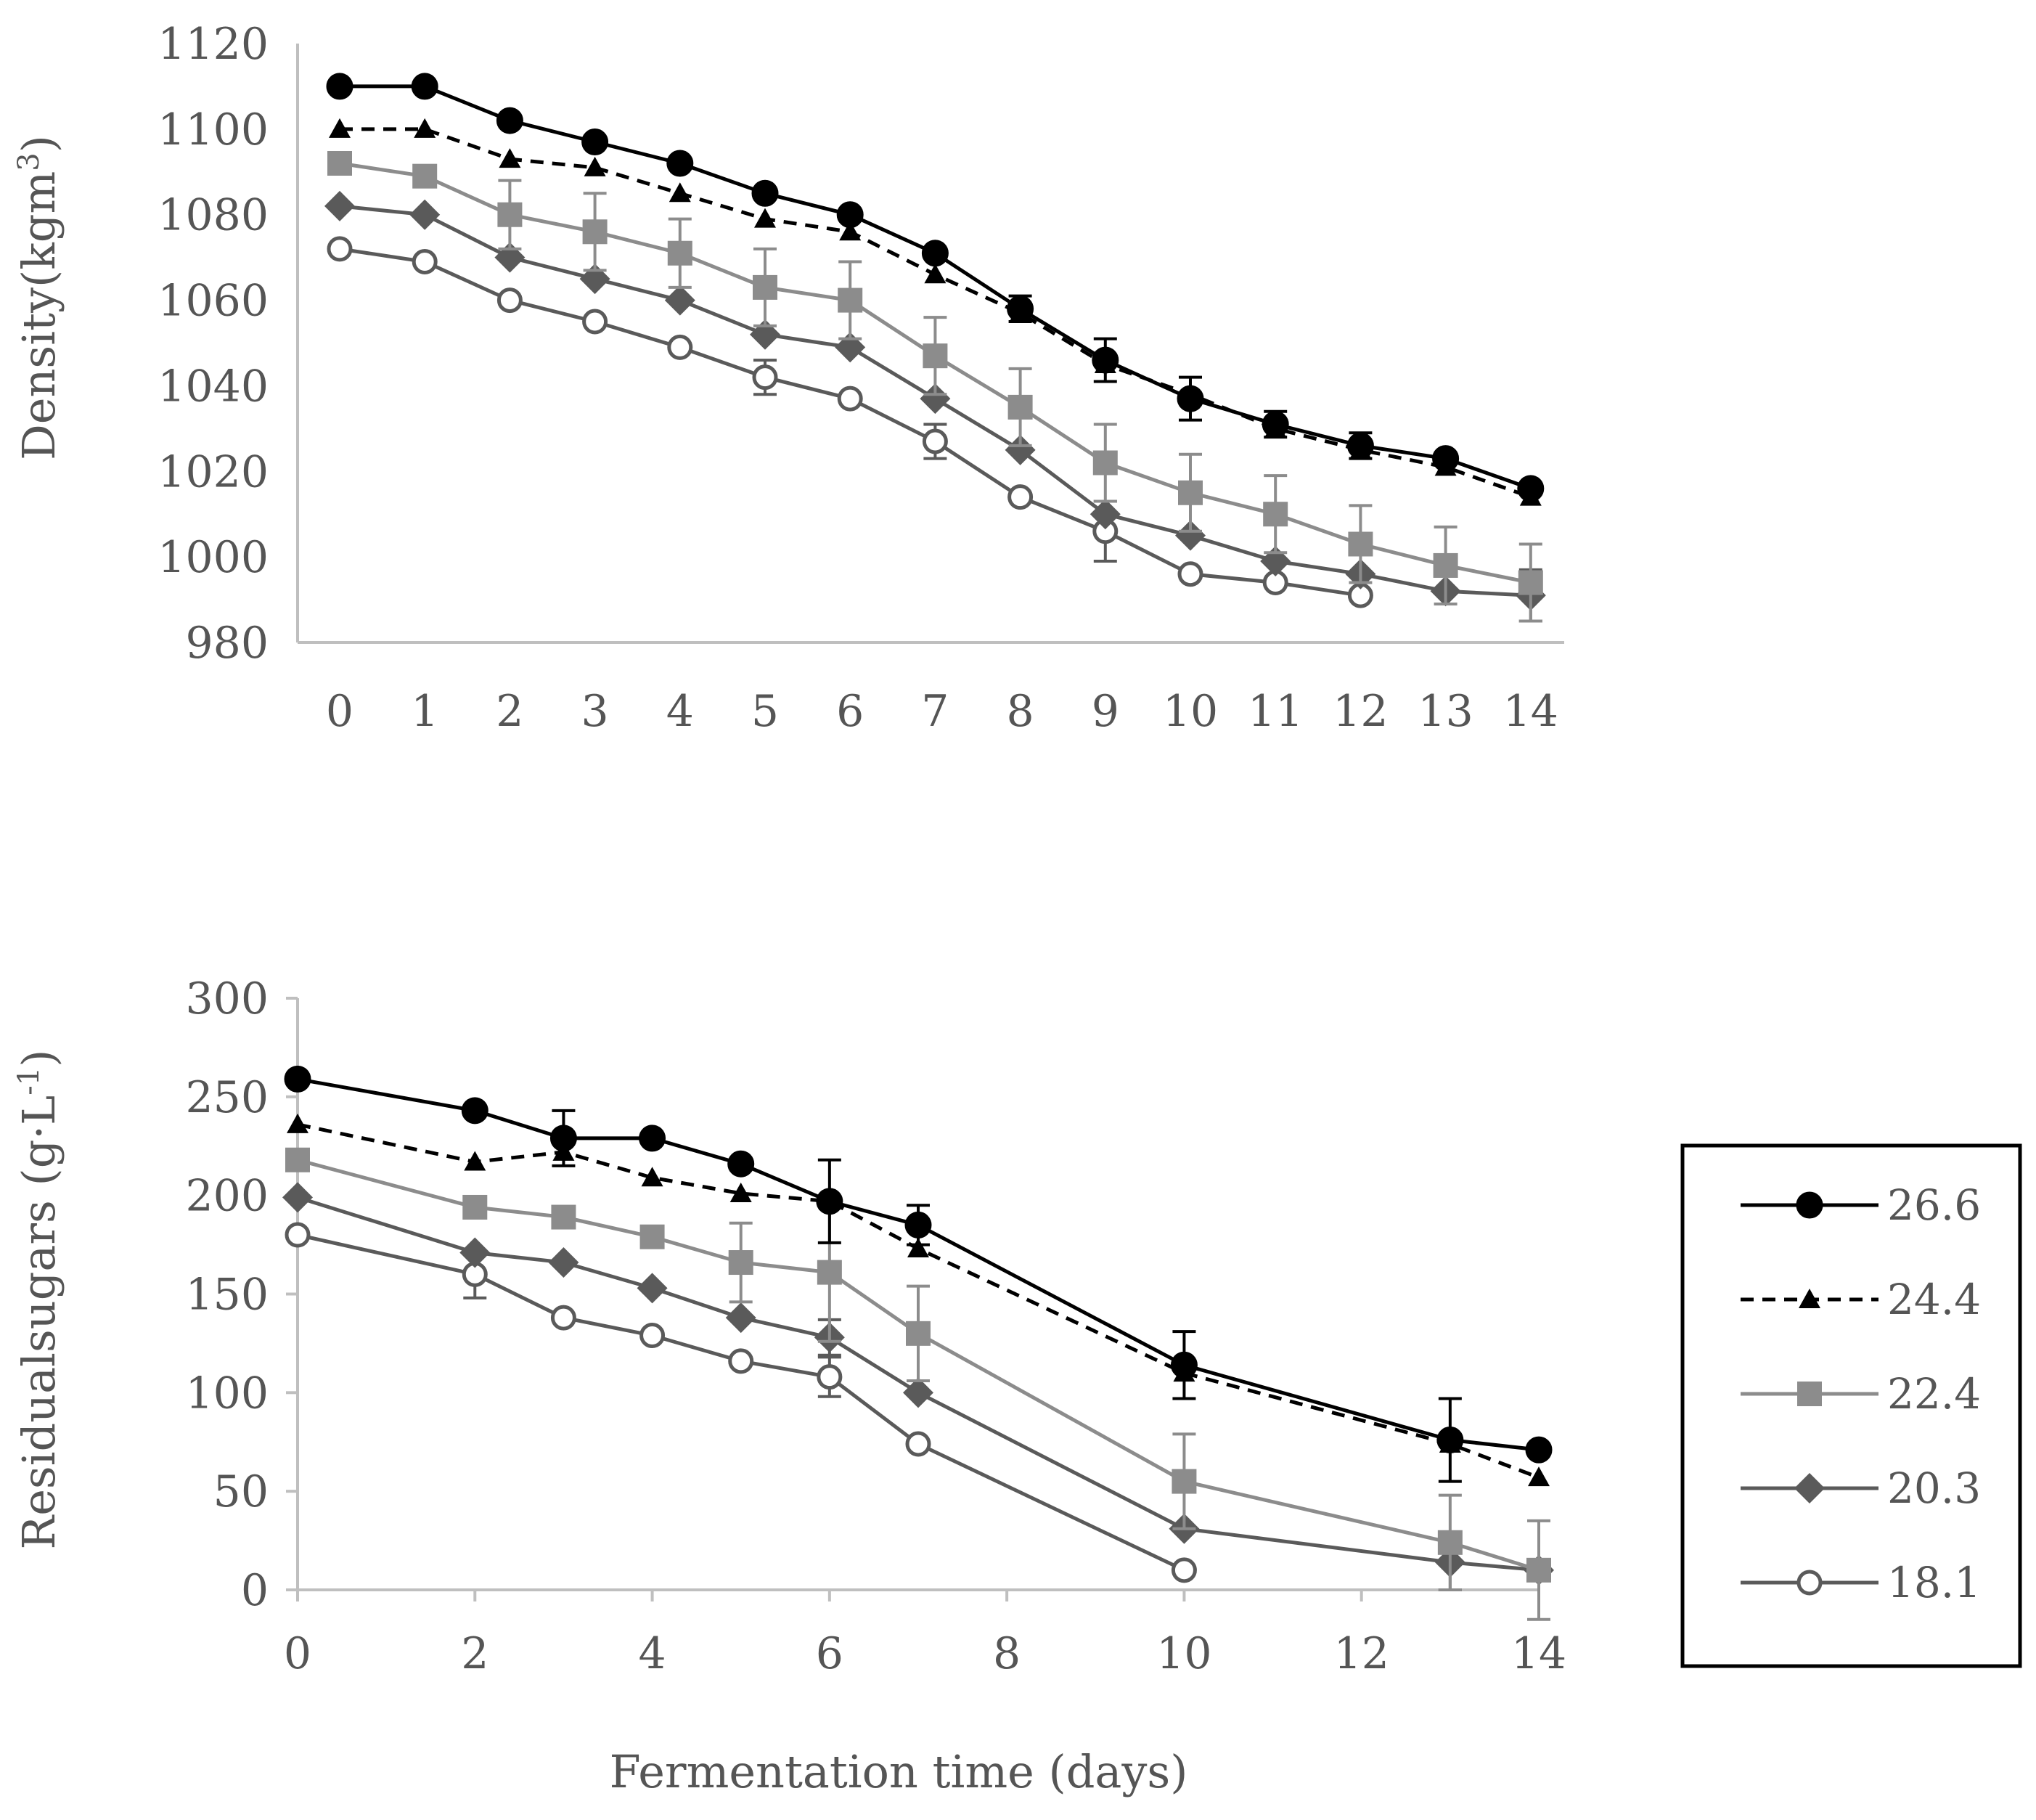 Image resolution: width=2036 pixels, height=1820 pixels. I want to click on density-y-tick-labels: 980 1000 1020 1040 1060 1080 1100 1120, so click(213, 344).